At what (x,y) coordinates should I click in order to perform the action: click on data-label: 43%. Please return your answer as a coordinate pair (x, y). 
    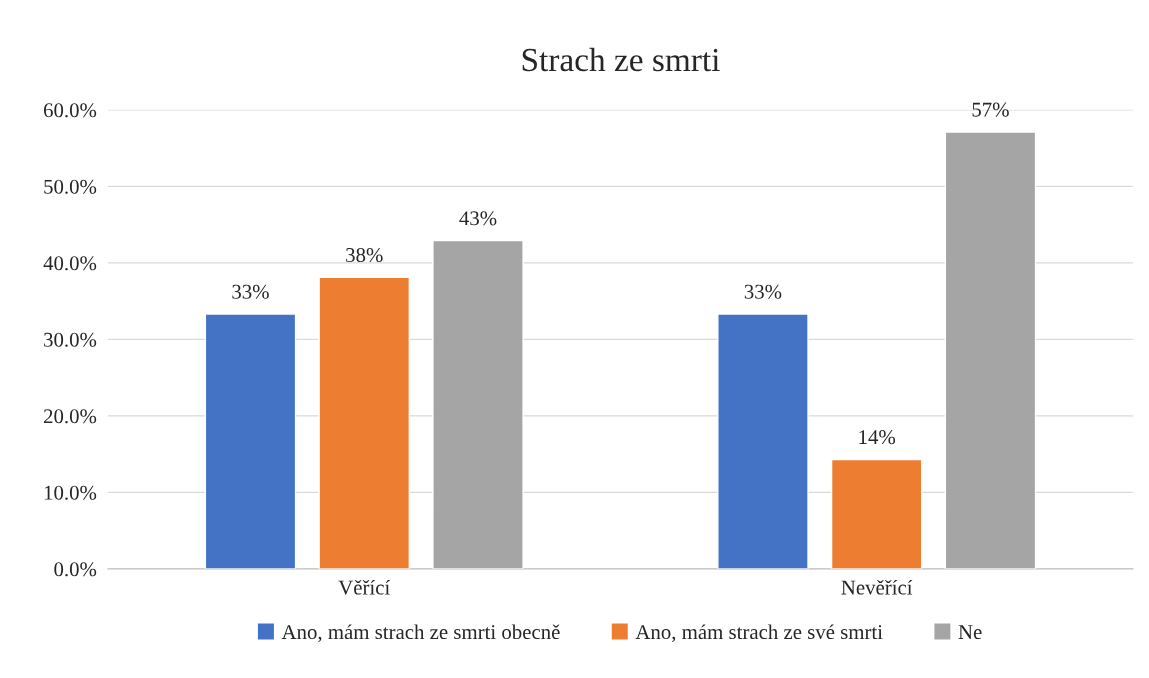
    Looking at the image, I should click on (478, 218).